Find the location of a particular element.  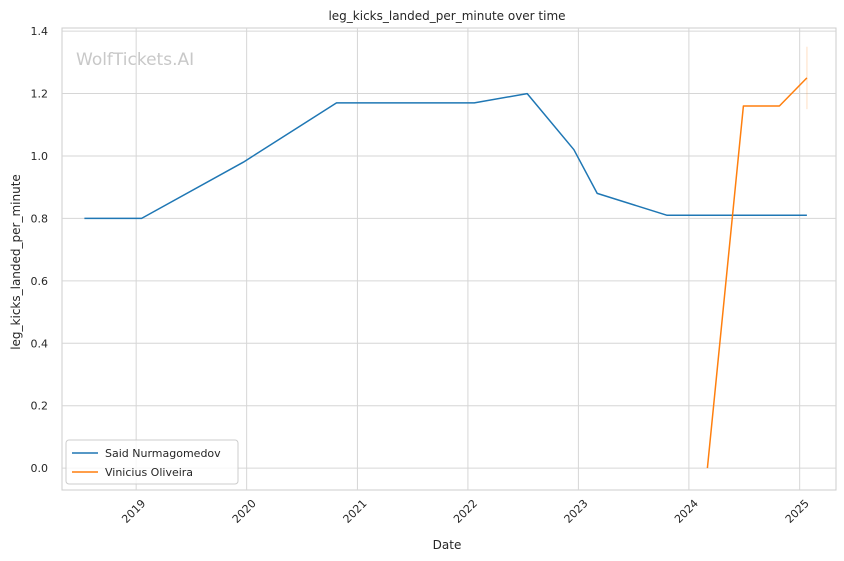

x-tick-label: 2025 is located at coordinates (797, 511).